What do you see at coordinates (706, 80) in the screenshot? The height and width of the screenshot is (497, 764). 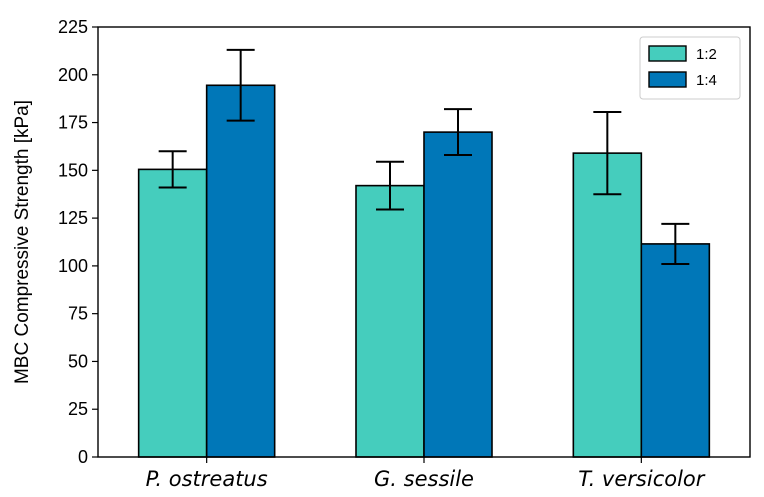 I see `legend-label-2: 1:4` at bounding box center [706, 80].